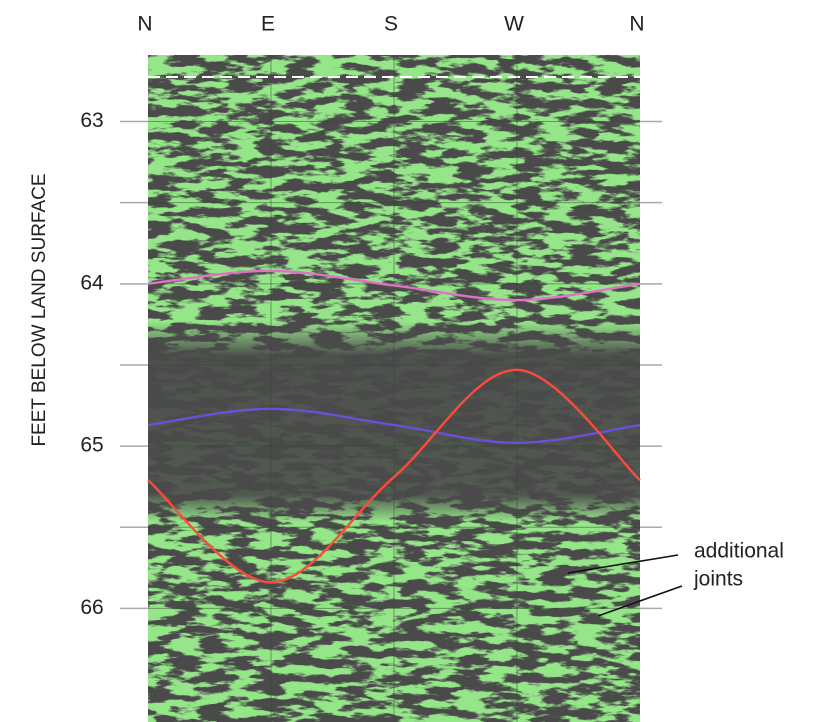 Image resolution: width=816 pixels, height=722 pixels. What do you see at coordinates (718, 579) in the screenshot?
I see `annotation-text: joints` at bounding box center [718, 579].